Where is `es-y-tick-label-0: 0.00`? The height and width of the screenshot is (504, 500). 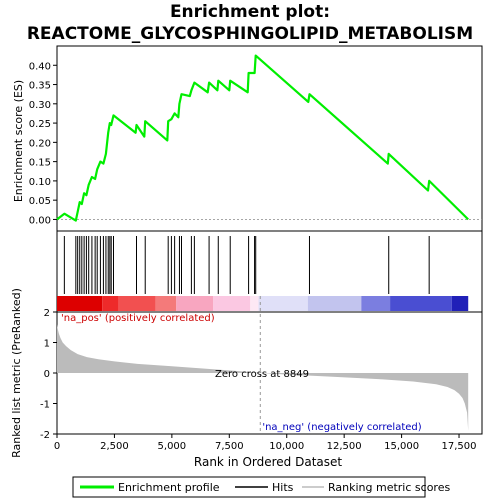 es-y-tick-label-0: 0.00 is located at coordinates (40, 220).